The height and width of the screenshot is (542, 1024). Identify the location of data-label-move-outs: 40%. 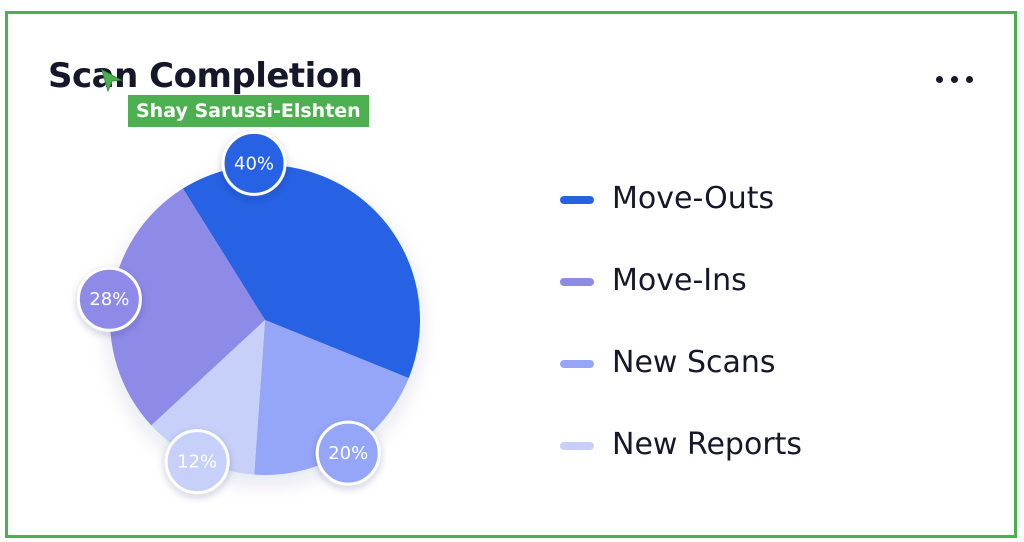
(254, 163).